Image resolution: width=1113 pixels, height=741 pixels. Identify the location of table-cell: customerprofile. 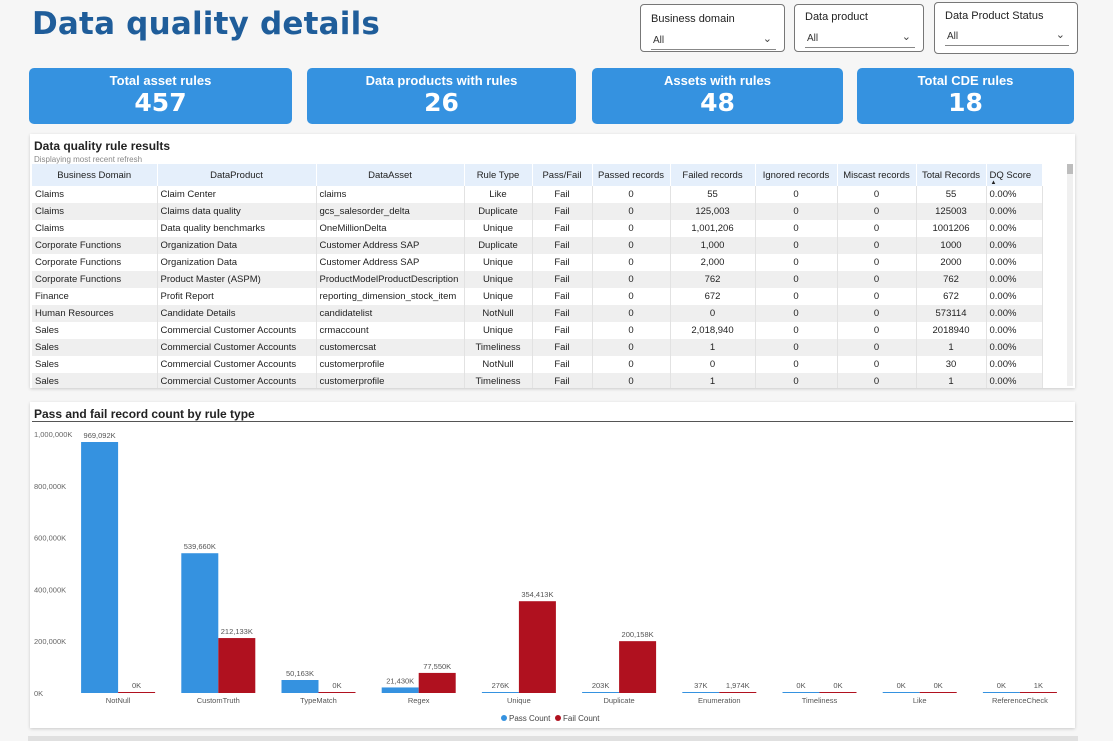
(390, 380).